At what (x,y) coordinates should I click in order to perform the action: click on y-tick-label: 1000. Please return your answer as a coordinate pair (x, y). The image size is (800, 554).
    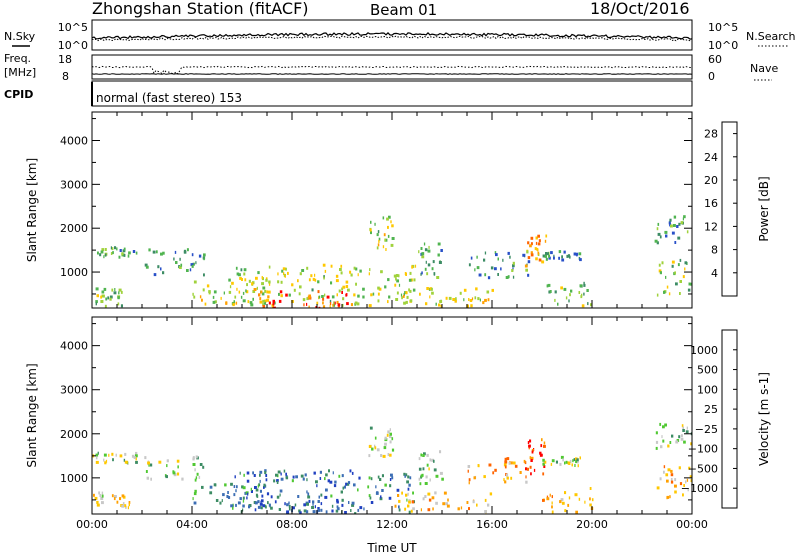
    Looking at the image, I should click on (74, 478).